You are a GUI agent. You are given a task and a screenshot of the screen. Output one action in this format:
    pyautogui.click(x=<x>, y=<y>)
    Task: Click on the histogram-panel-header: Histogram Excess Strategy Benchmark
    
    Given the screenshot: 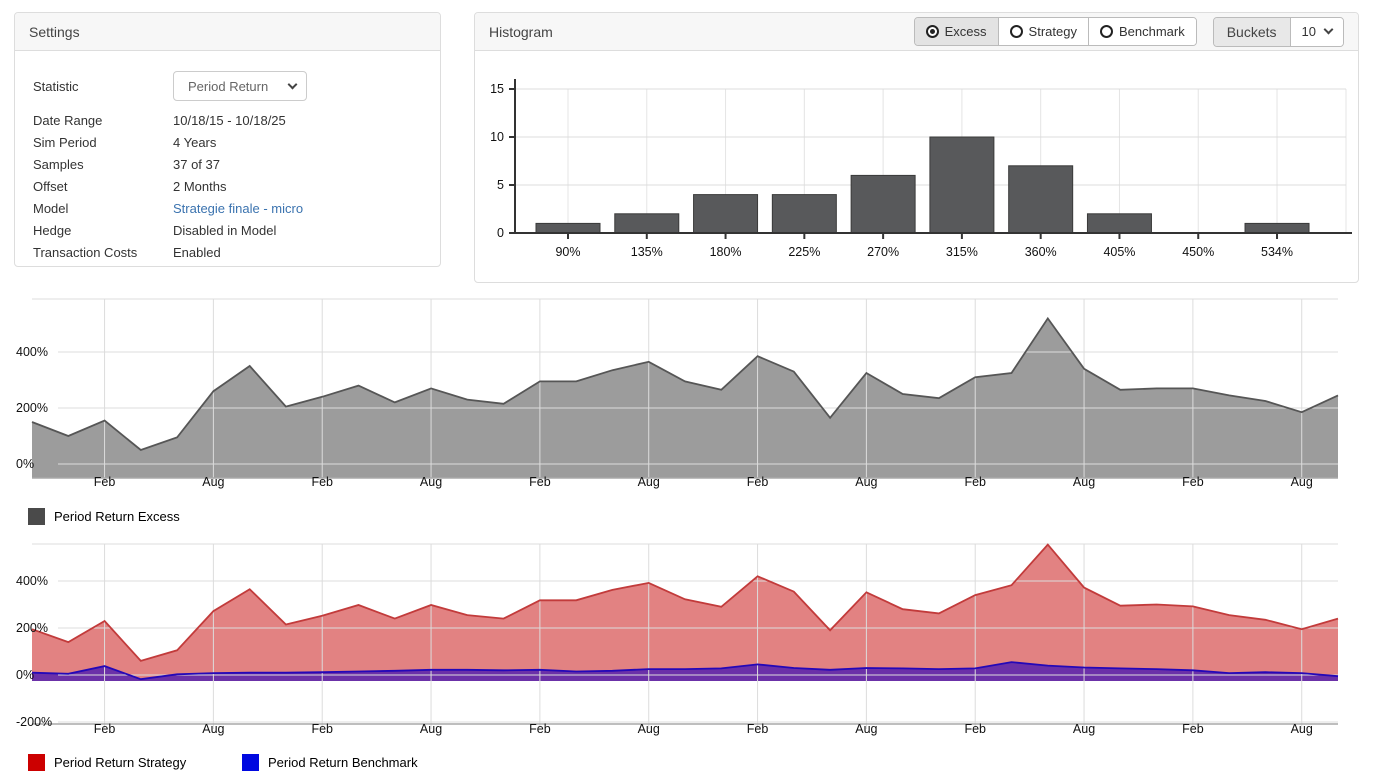 What is the action you would take?
    pyautogui.click(x=916, y=32)
    